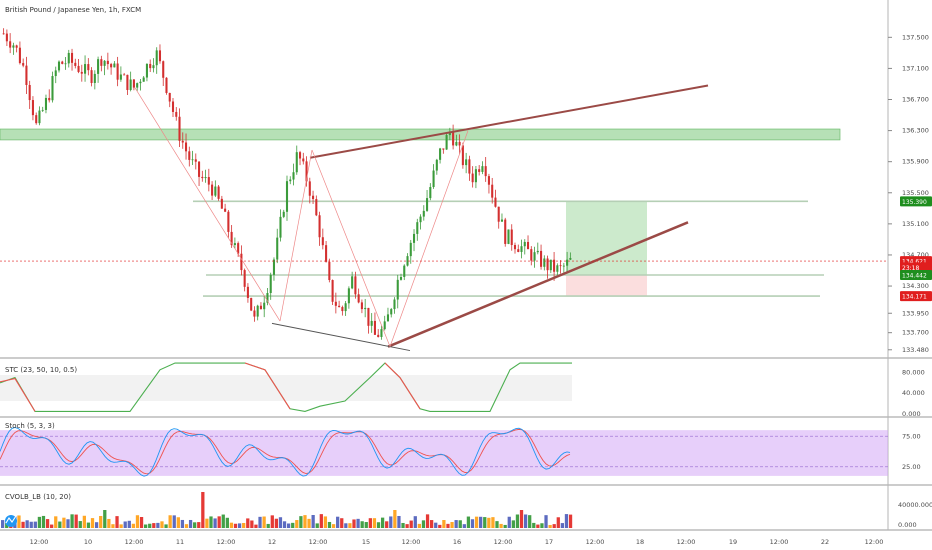 Image resolution: width=932 pixels, height=550 pixels. I want to click on time-tick-label: 19, so click(733, 542).